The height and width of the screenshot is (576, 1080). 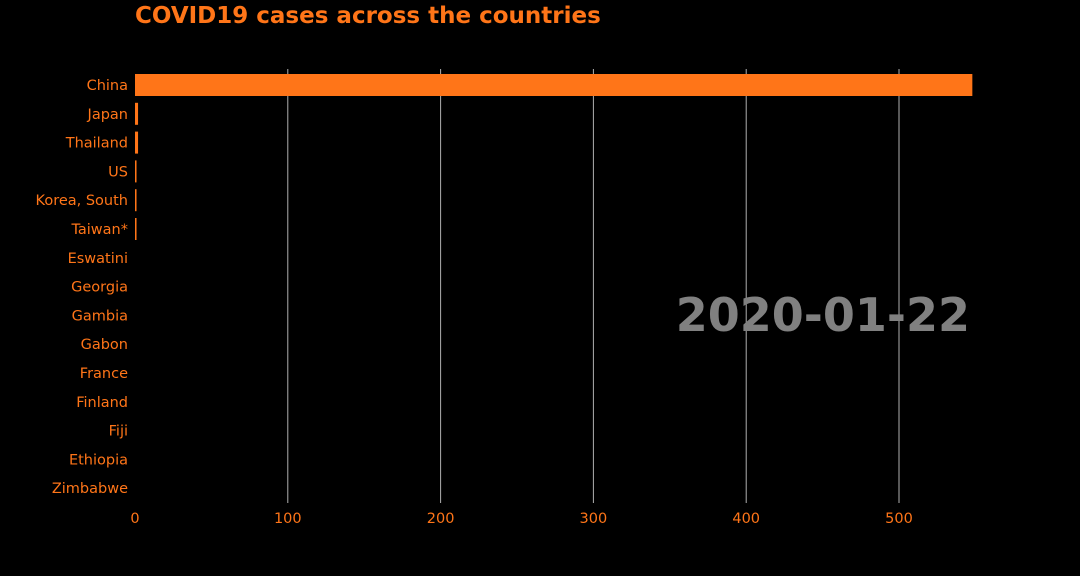 I want to click on x-tick-labels: 0 100 200 300 400 500, so click(x=521, y=519).